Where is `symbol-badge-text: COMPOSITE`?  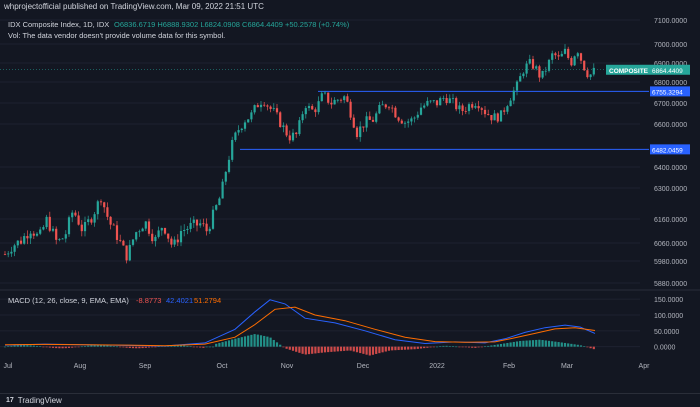 symbol-badge-text: COMPOSITE is located at coordinates (629, 71).